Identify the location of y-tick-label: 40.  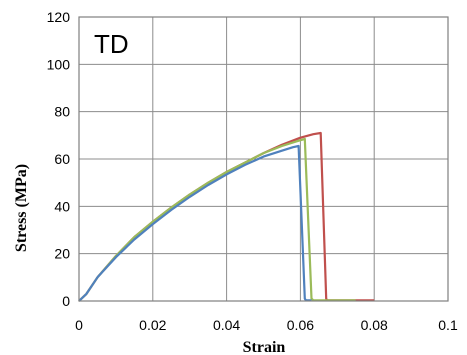
(62, 206).